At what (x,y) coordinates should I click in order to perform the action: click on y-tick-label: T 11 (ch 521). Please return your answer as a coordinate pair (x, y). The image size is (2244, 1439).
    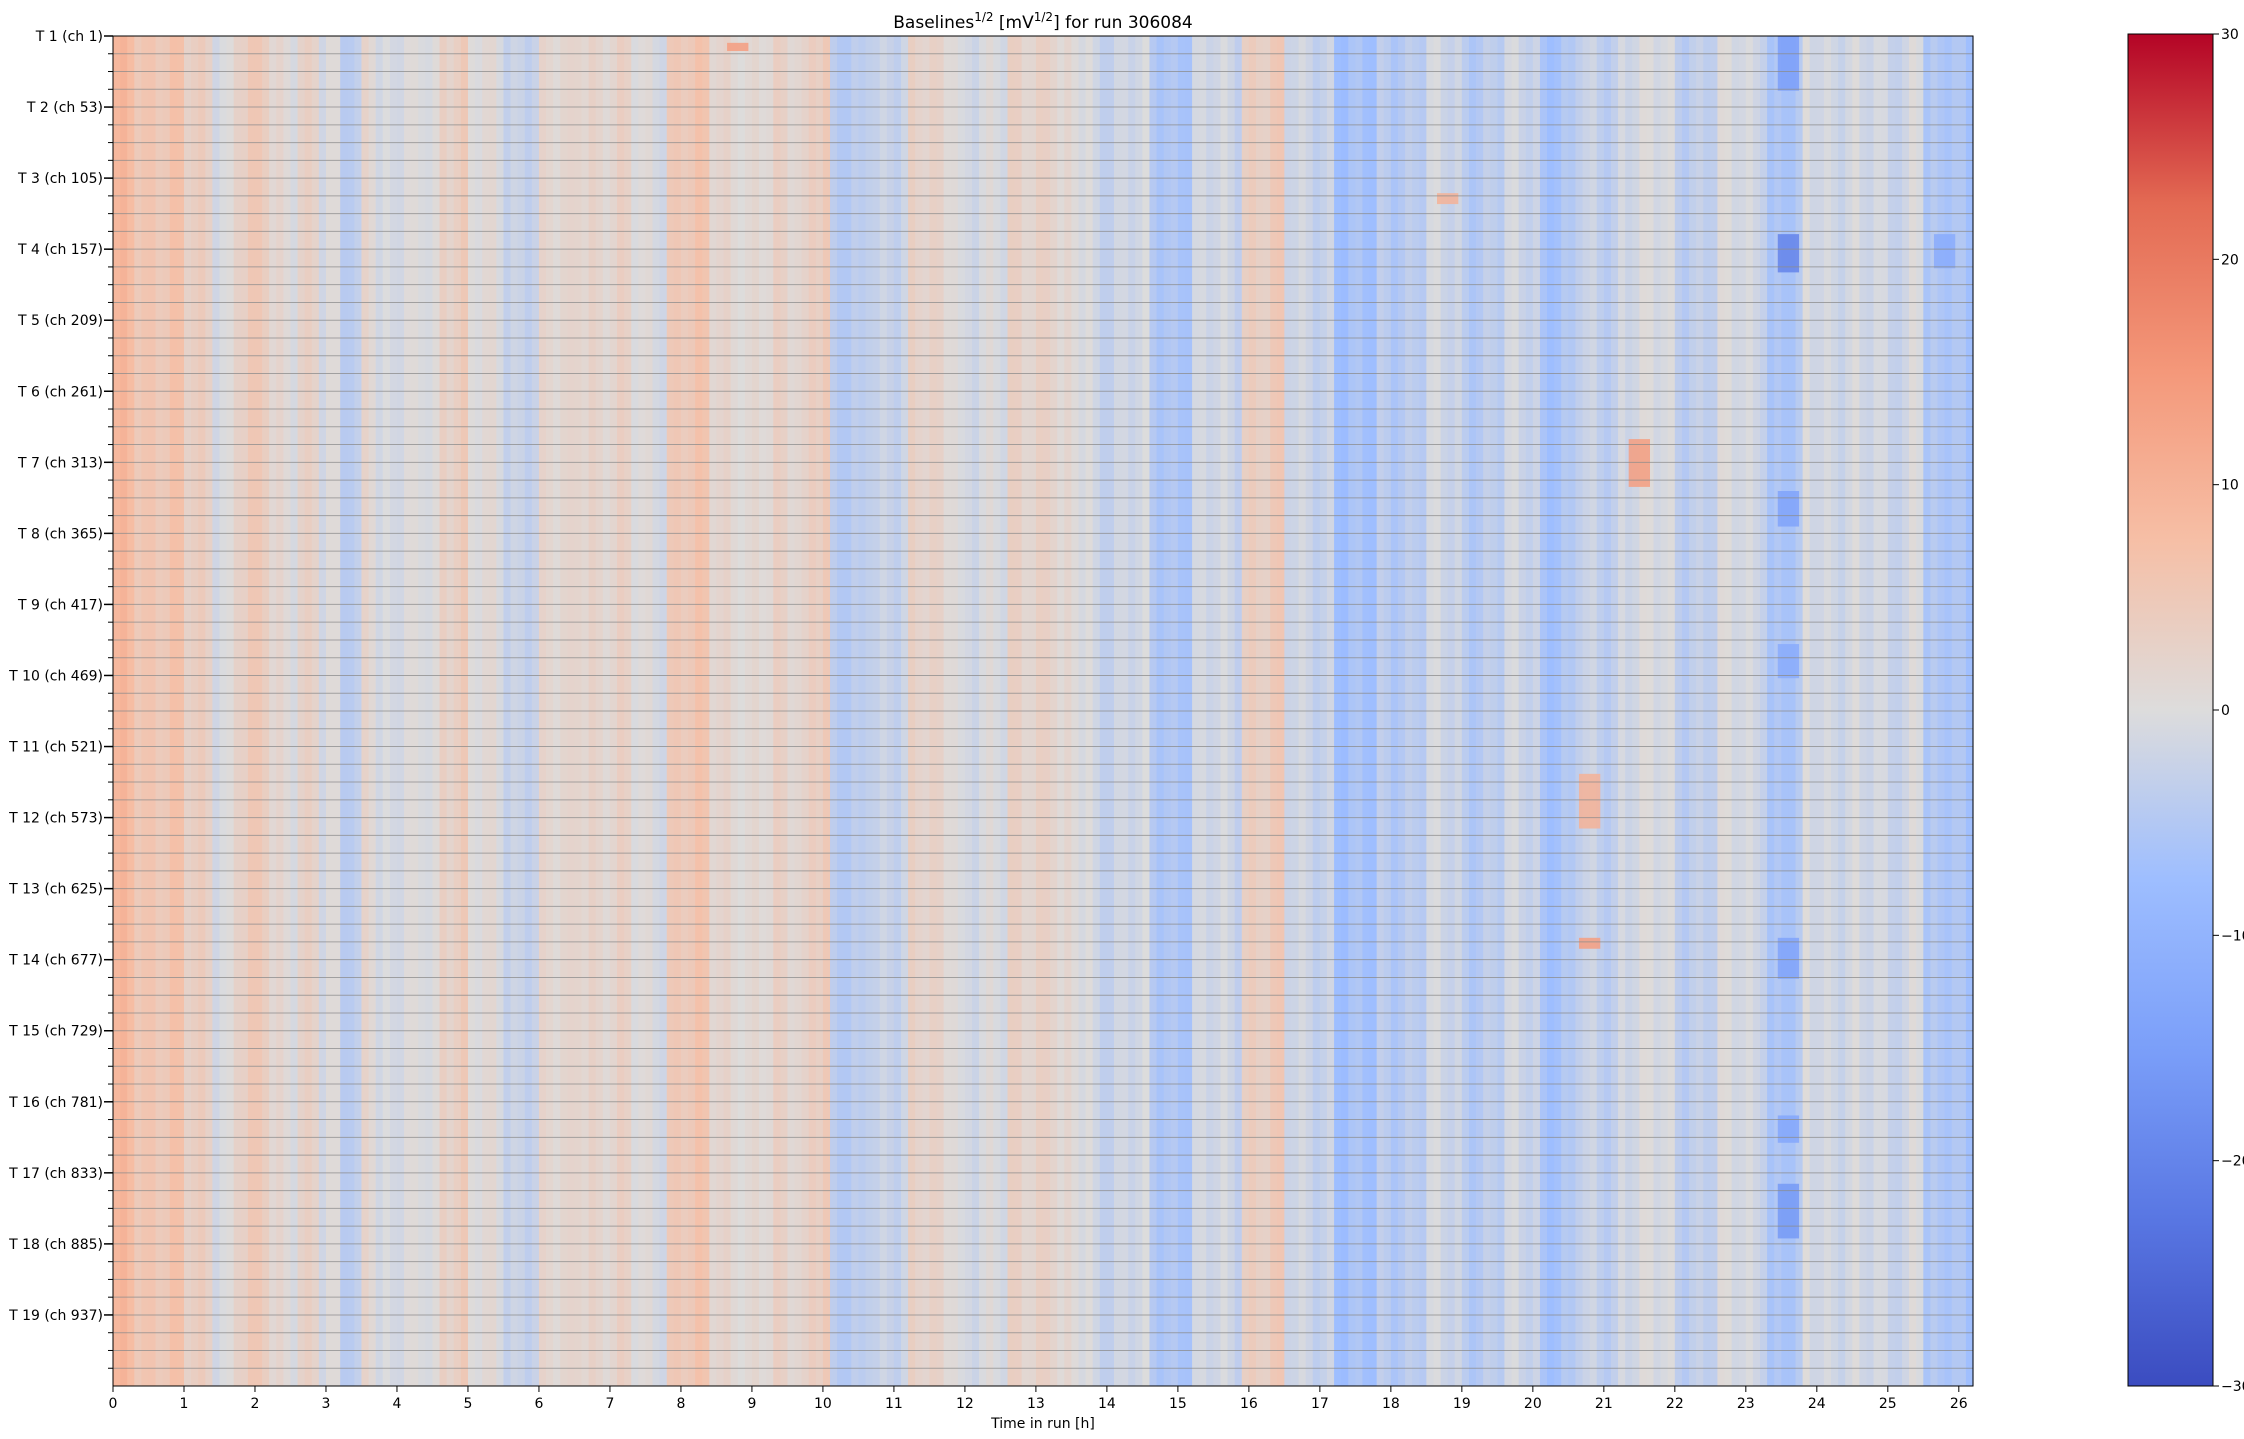
    Looking at the image, I should click on (55, 748).